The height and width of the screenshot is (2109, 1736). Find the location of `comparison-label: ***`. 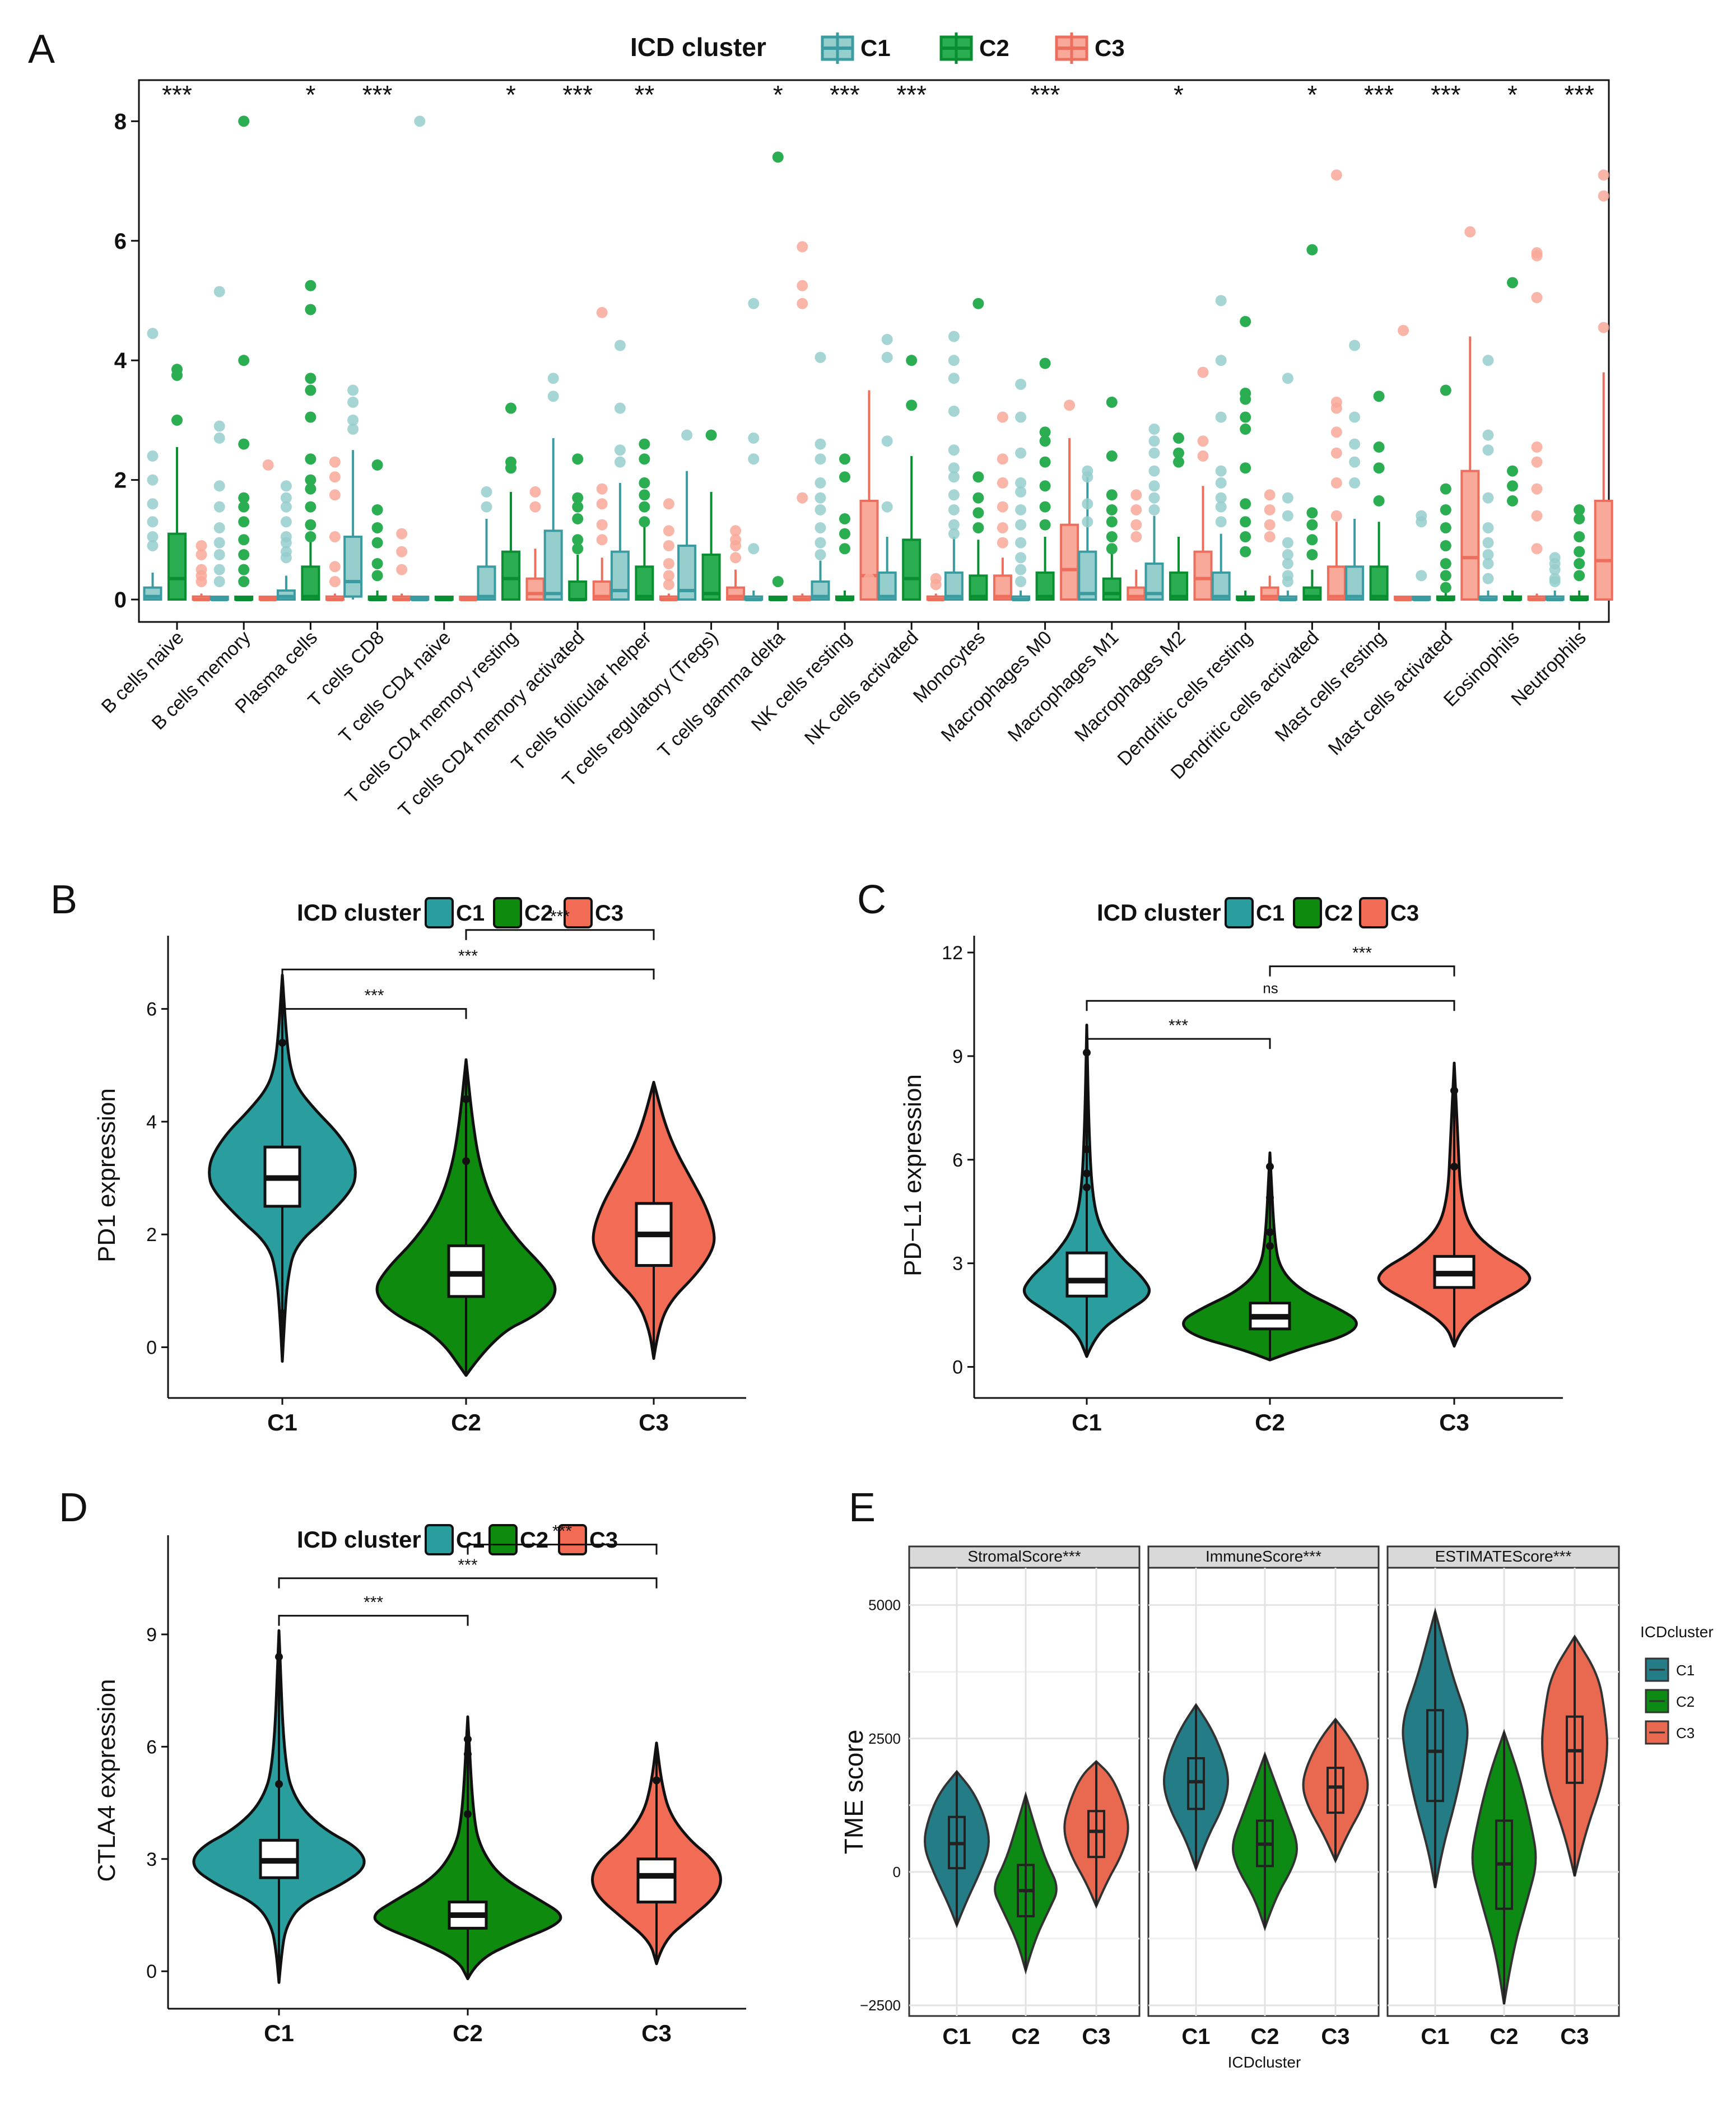

comparison-label: *** is located at coordinates (467, 1565).